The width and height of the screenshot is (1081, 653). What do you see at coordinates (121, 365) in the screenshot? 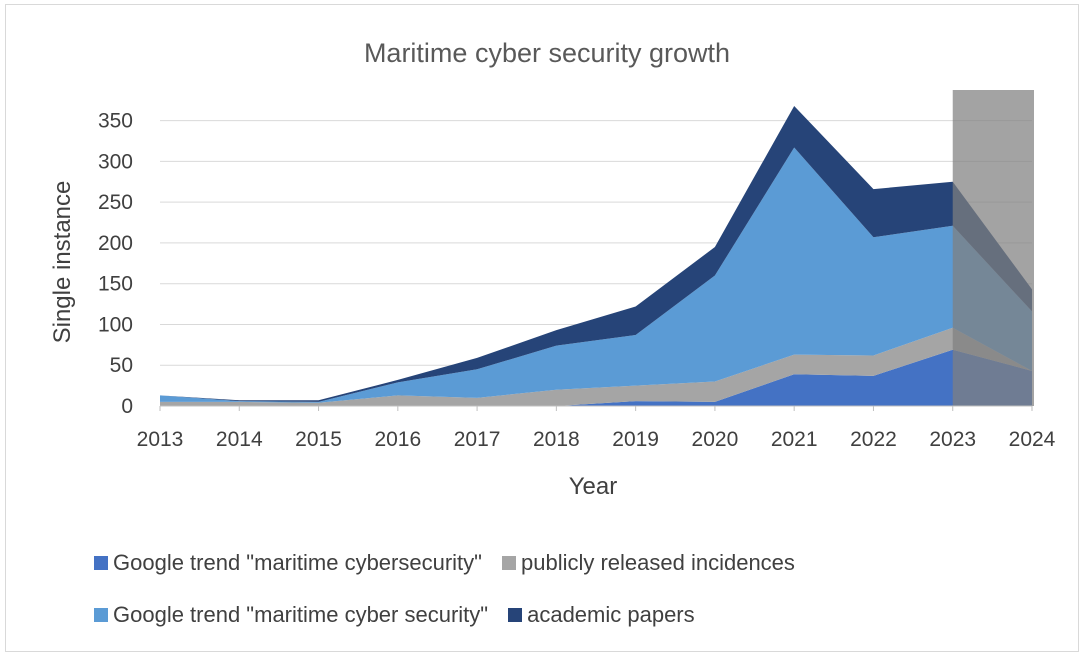
I see `y-tick-label: 50` at bounding box center [121, 365].